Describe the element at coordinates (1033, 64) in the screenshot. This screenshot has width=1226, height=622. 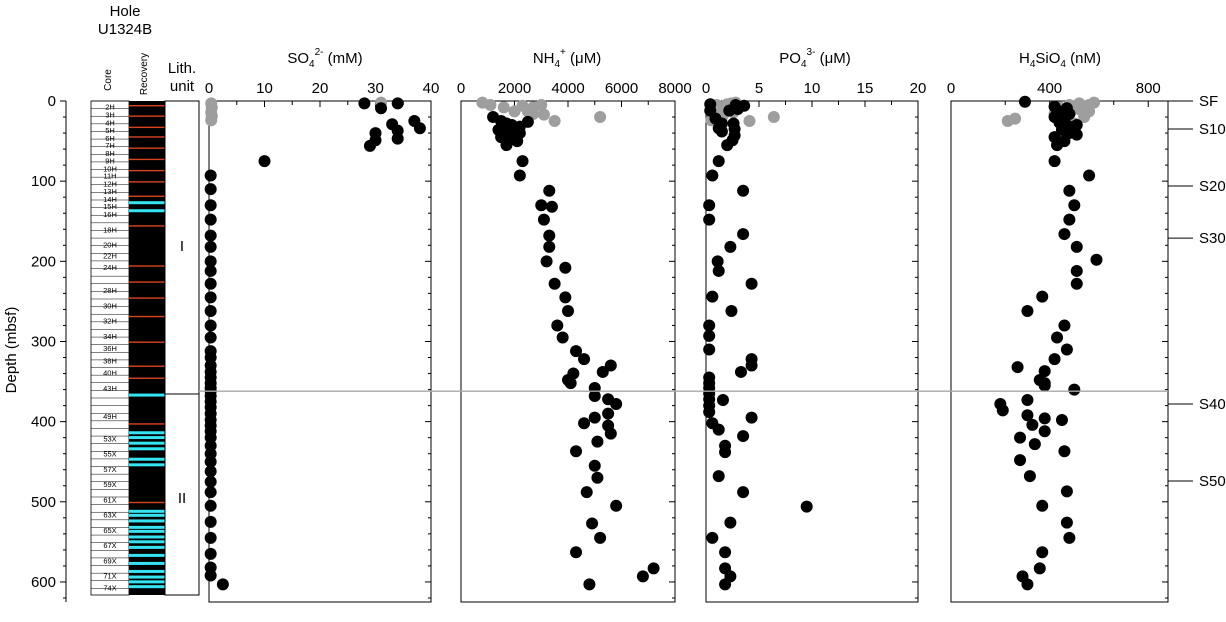
I see `silica-title-sub: 4` at that location.